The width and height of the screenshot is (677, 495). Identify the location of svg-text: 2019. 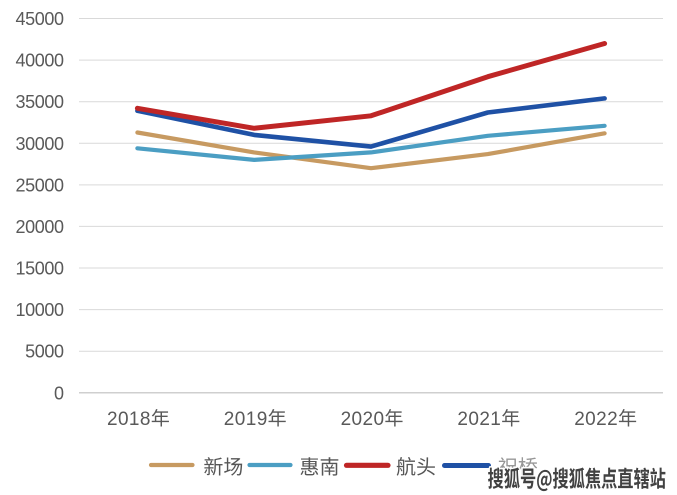
(246, 419).